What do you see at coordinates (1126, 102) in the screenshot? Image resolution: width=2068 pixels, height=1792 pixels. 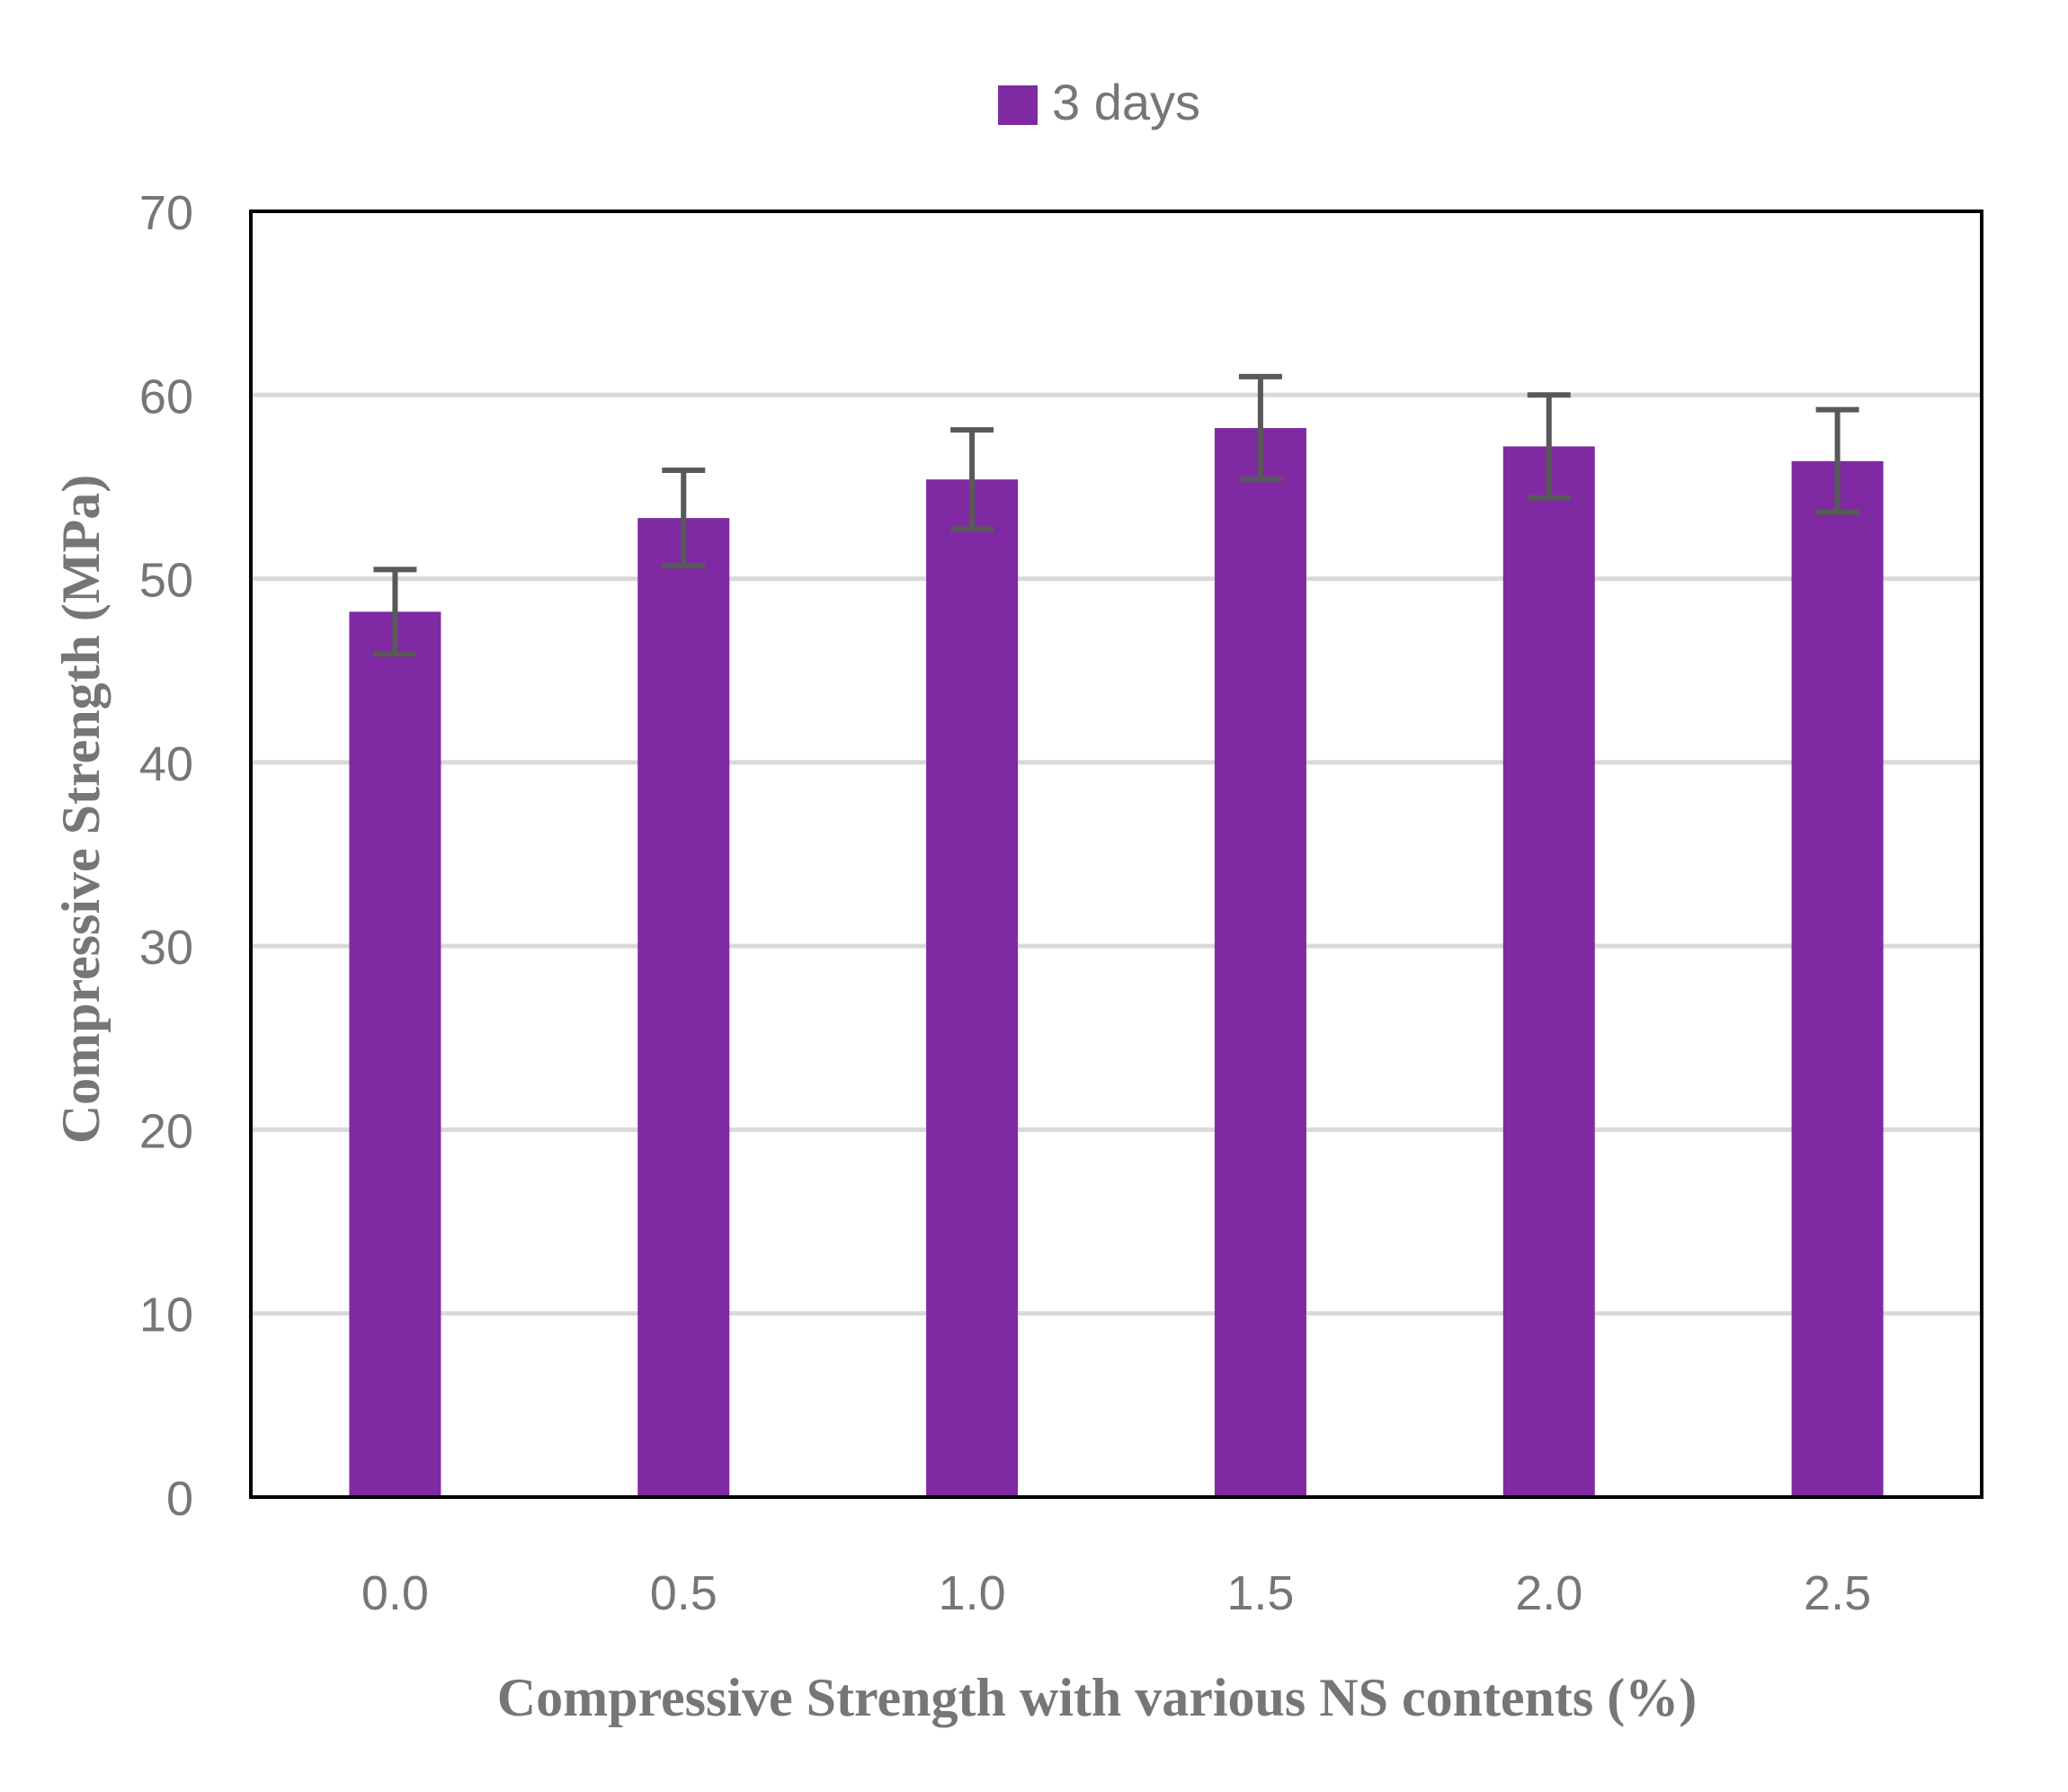 I see `legend-label-3-days: 3 days` at bounding box center [1126, 102].